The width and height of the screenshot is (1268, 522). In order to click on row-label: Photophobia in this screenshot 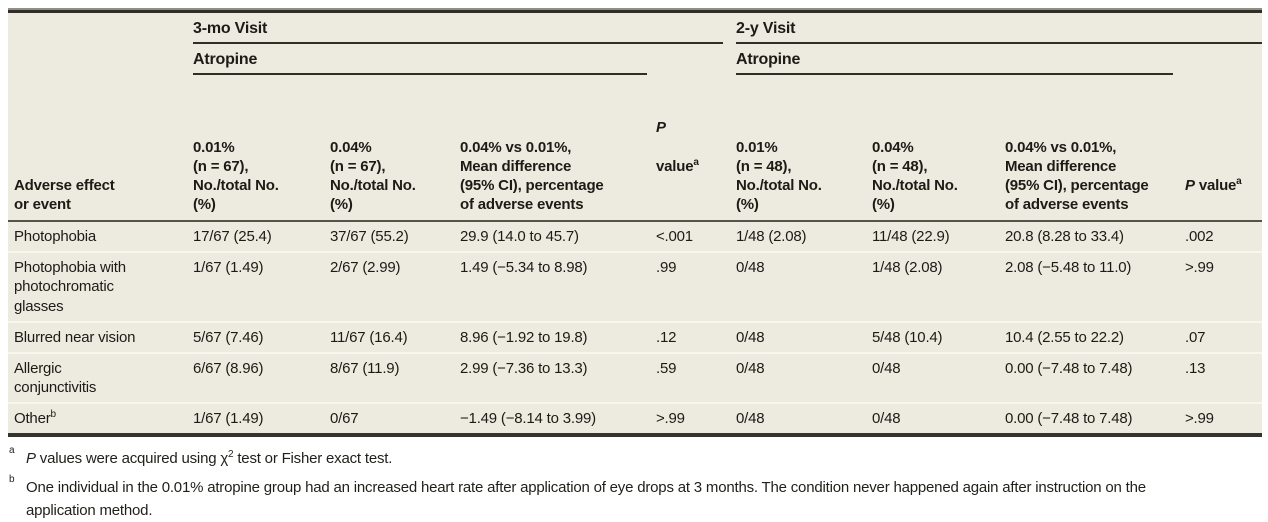, I will do `click(55, 237)`.